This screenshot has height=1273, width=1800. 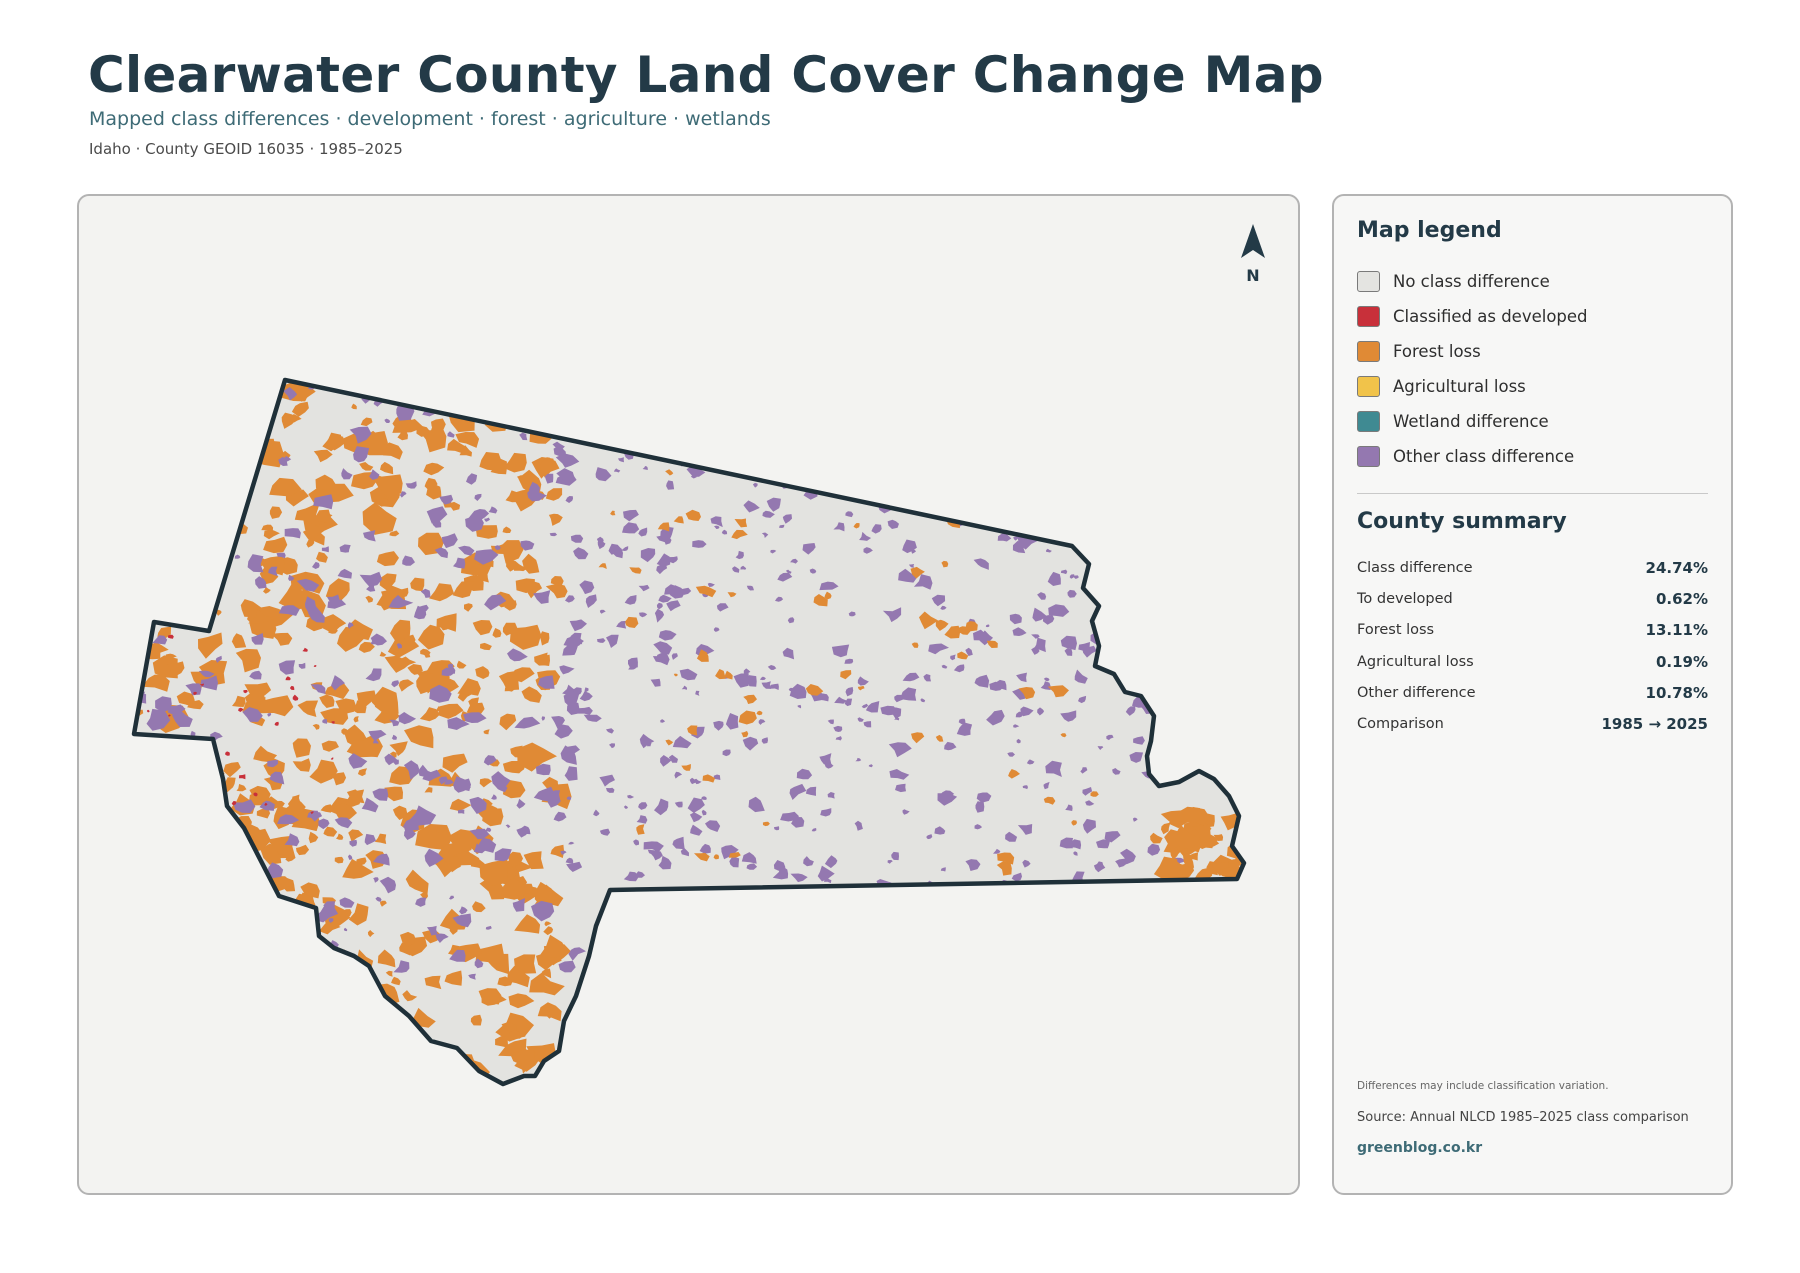 I want to click on legend-label: Wetland difference, so click(x=1471, y=421).